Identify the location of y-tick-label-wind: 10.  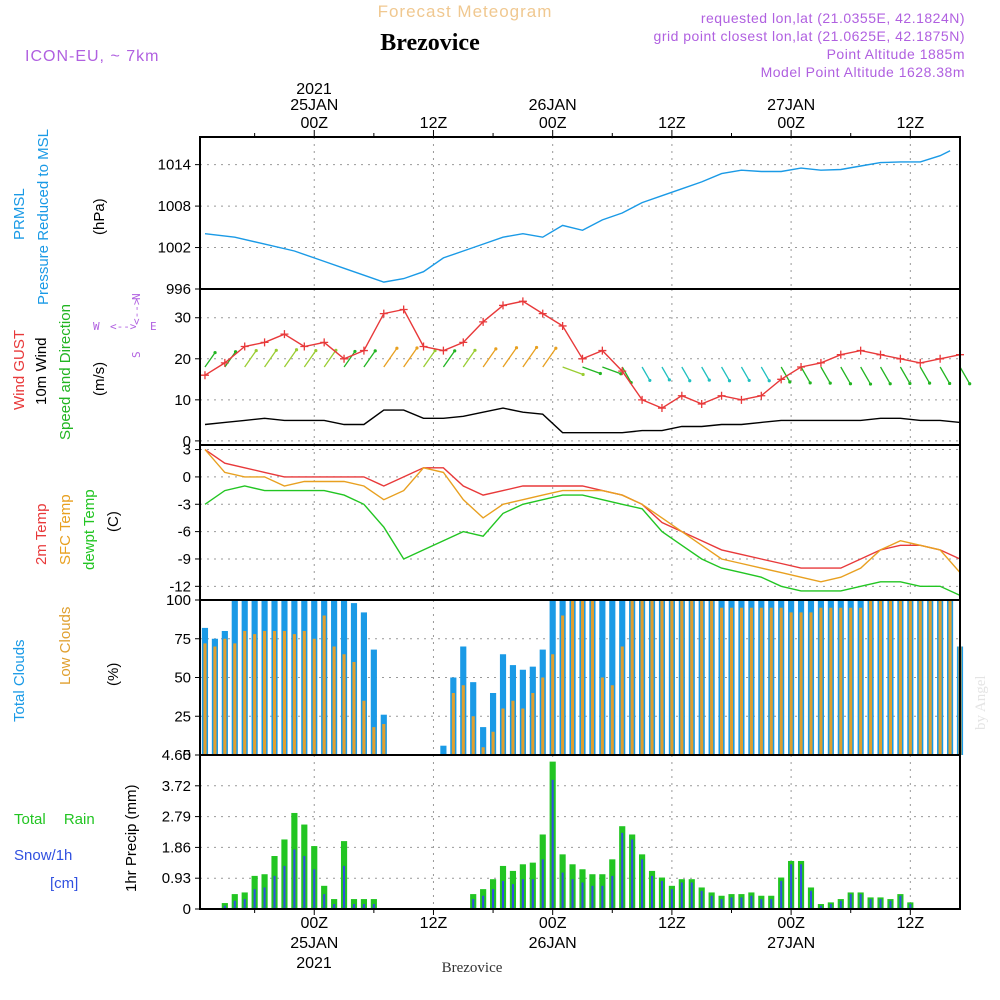
(182, 400).